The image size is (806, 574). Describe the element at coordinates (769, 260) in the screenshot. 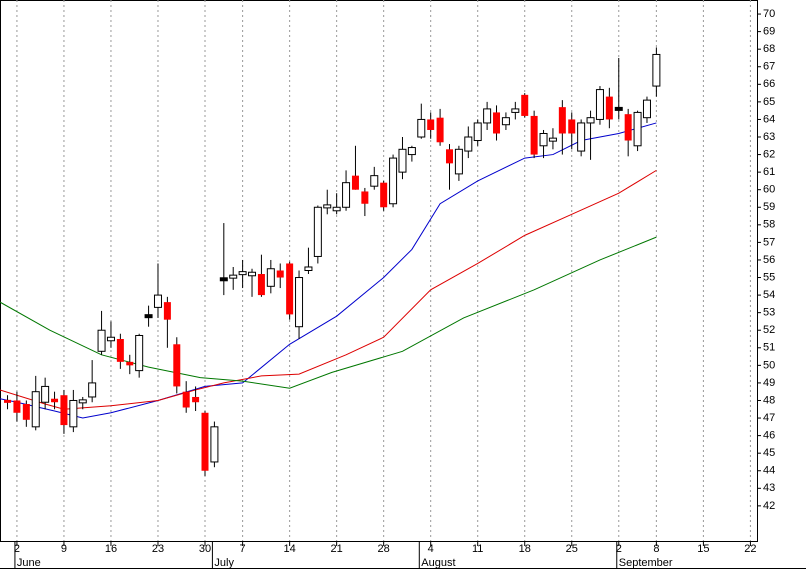

I see `y-tick-label: 56` at that location.